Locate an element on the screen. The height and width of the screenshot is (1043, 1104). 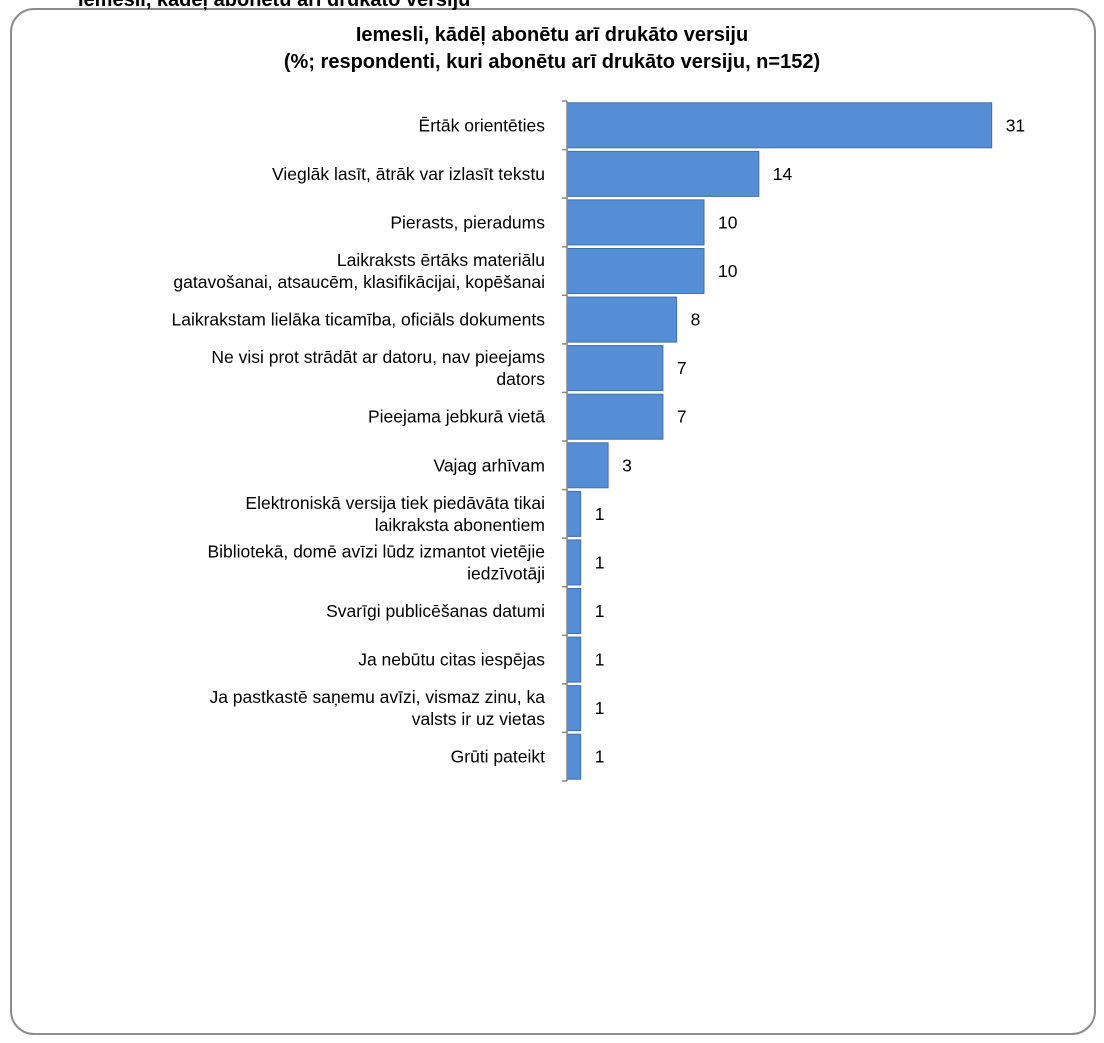
data-label-3: 10 is located at coordinates (728, 271).